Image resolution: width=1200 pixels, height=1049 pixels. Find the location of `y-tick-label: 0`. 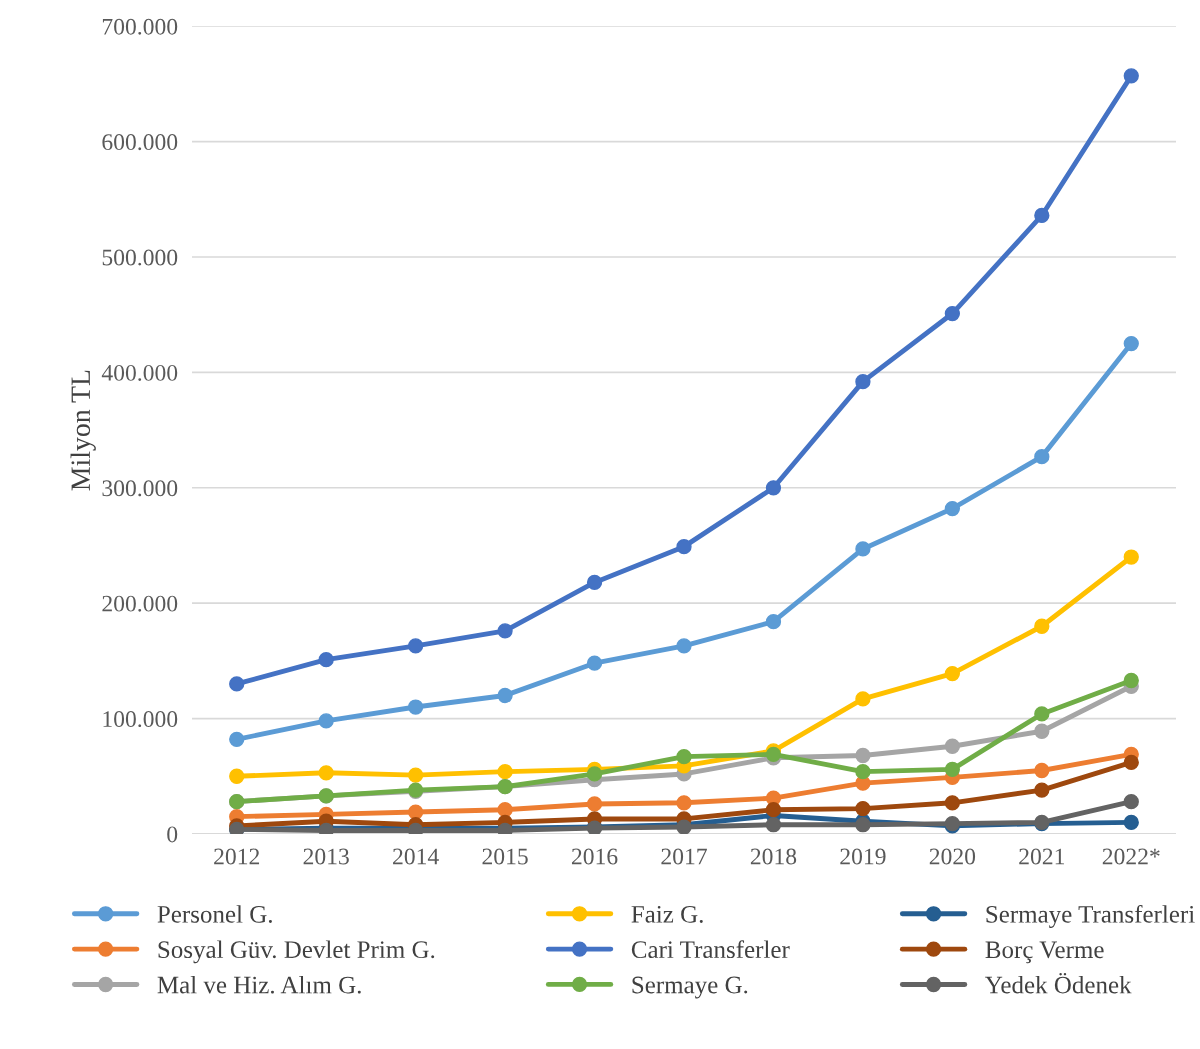

y-tick-label: 0 is located at coordinates (172, 834).